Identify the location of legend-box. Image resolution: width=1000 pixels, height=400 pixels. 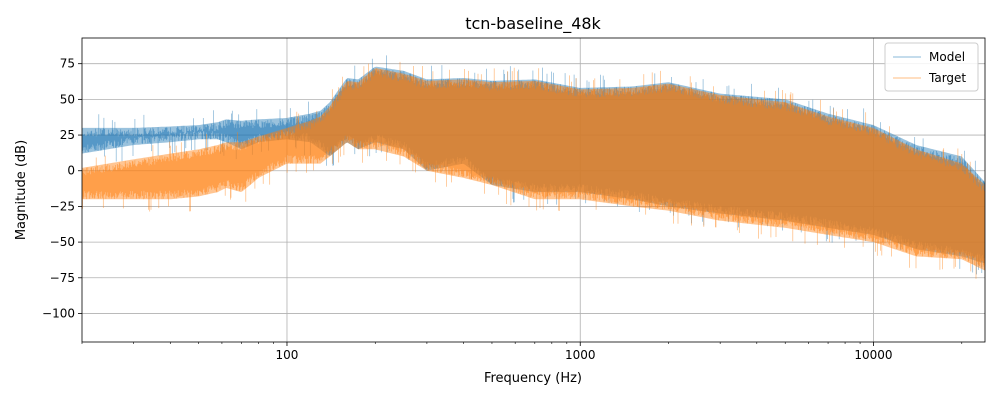
(931, 67).